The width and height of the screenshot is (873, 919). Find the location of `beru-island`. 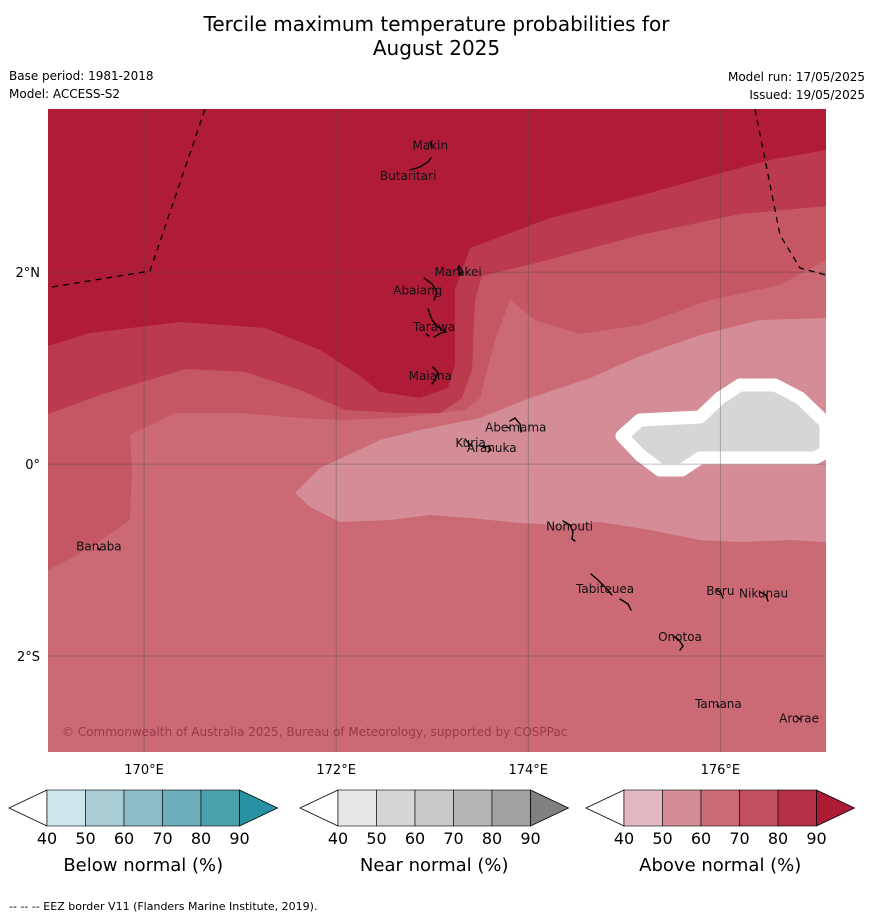

beru-island is located at coordinates (719, 593).